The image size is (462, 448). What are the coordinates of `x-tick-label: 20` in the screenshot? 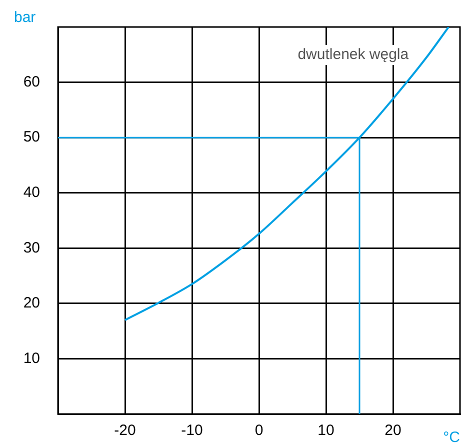 It's located at (393, 431).